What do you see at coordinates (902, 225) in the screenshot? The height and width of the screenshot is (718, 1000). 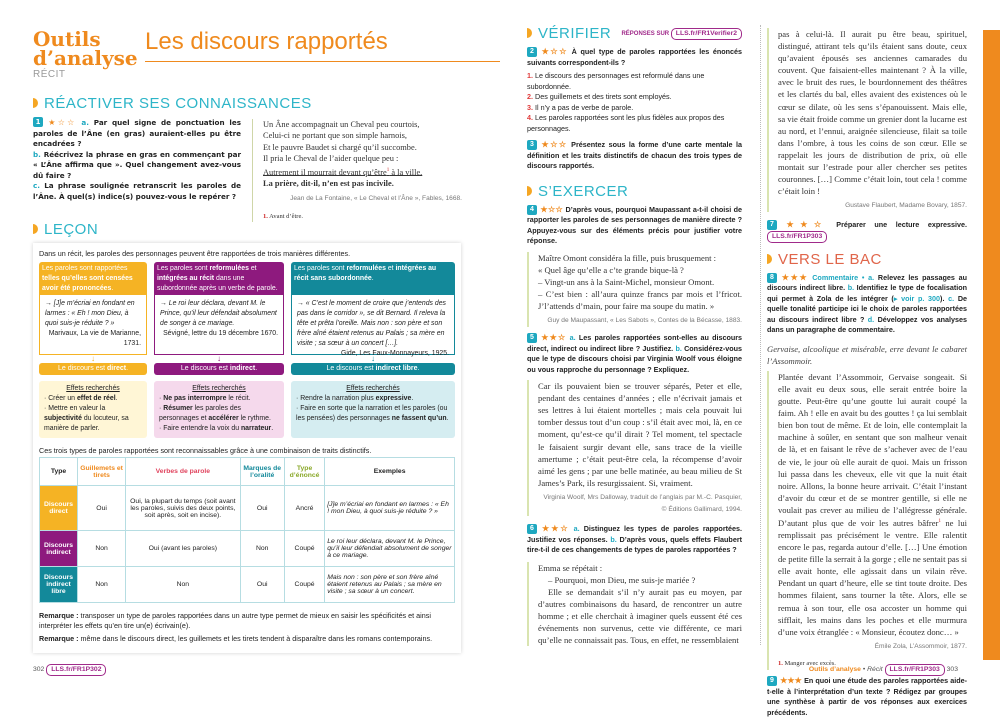 I see `question: Préparer une lecture expressive.` at bounding box center [902, 225].